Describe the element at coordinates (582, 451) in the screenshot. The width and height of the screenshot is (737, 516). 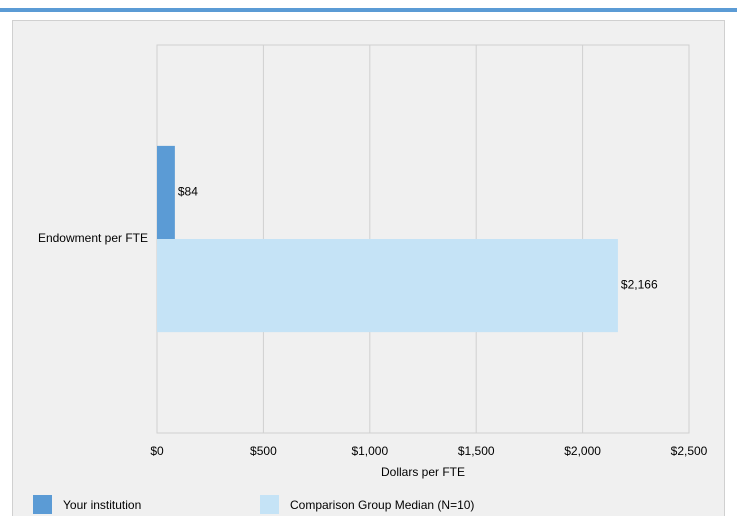
I see `x-tick-label: $2,000` at that location.